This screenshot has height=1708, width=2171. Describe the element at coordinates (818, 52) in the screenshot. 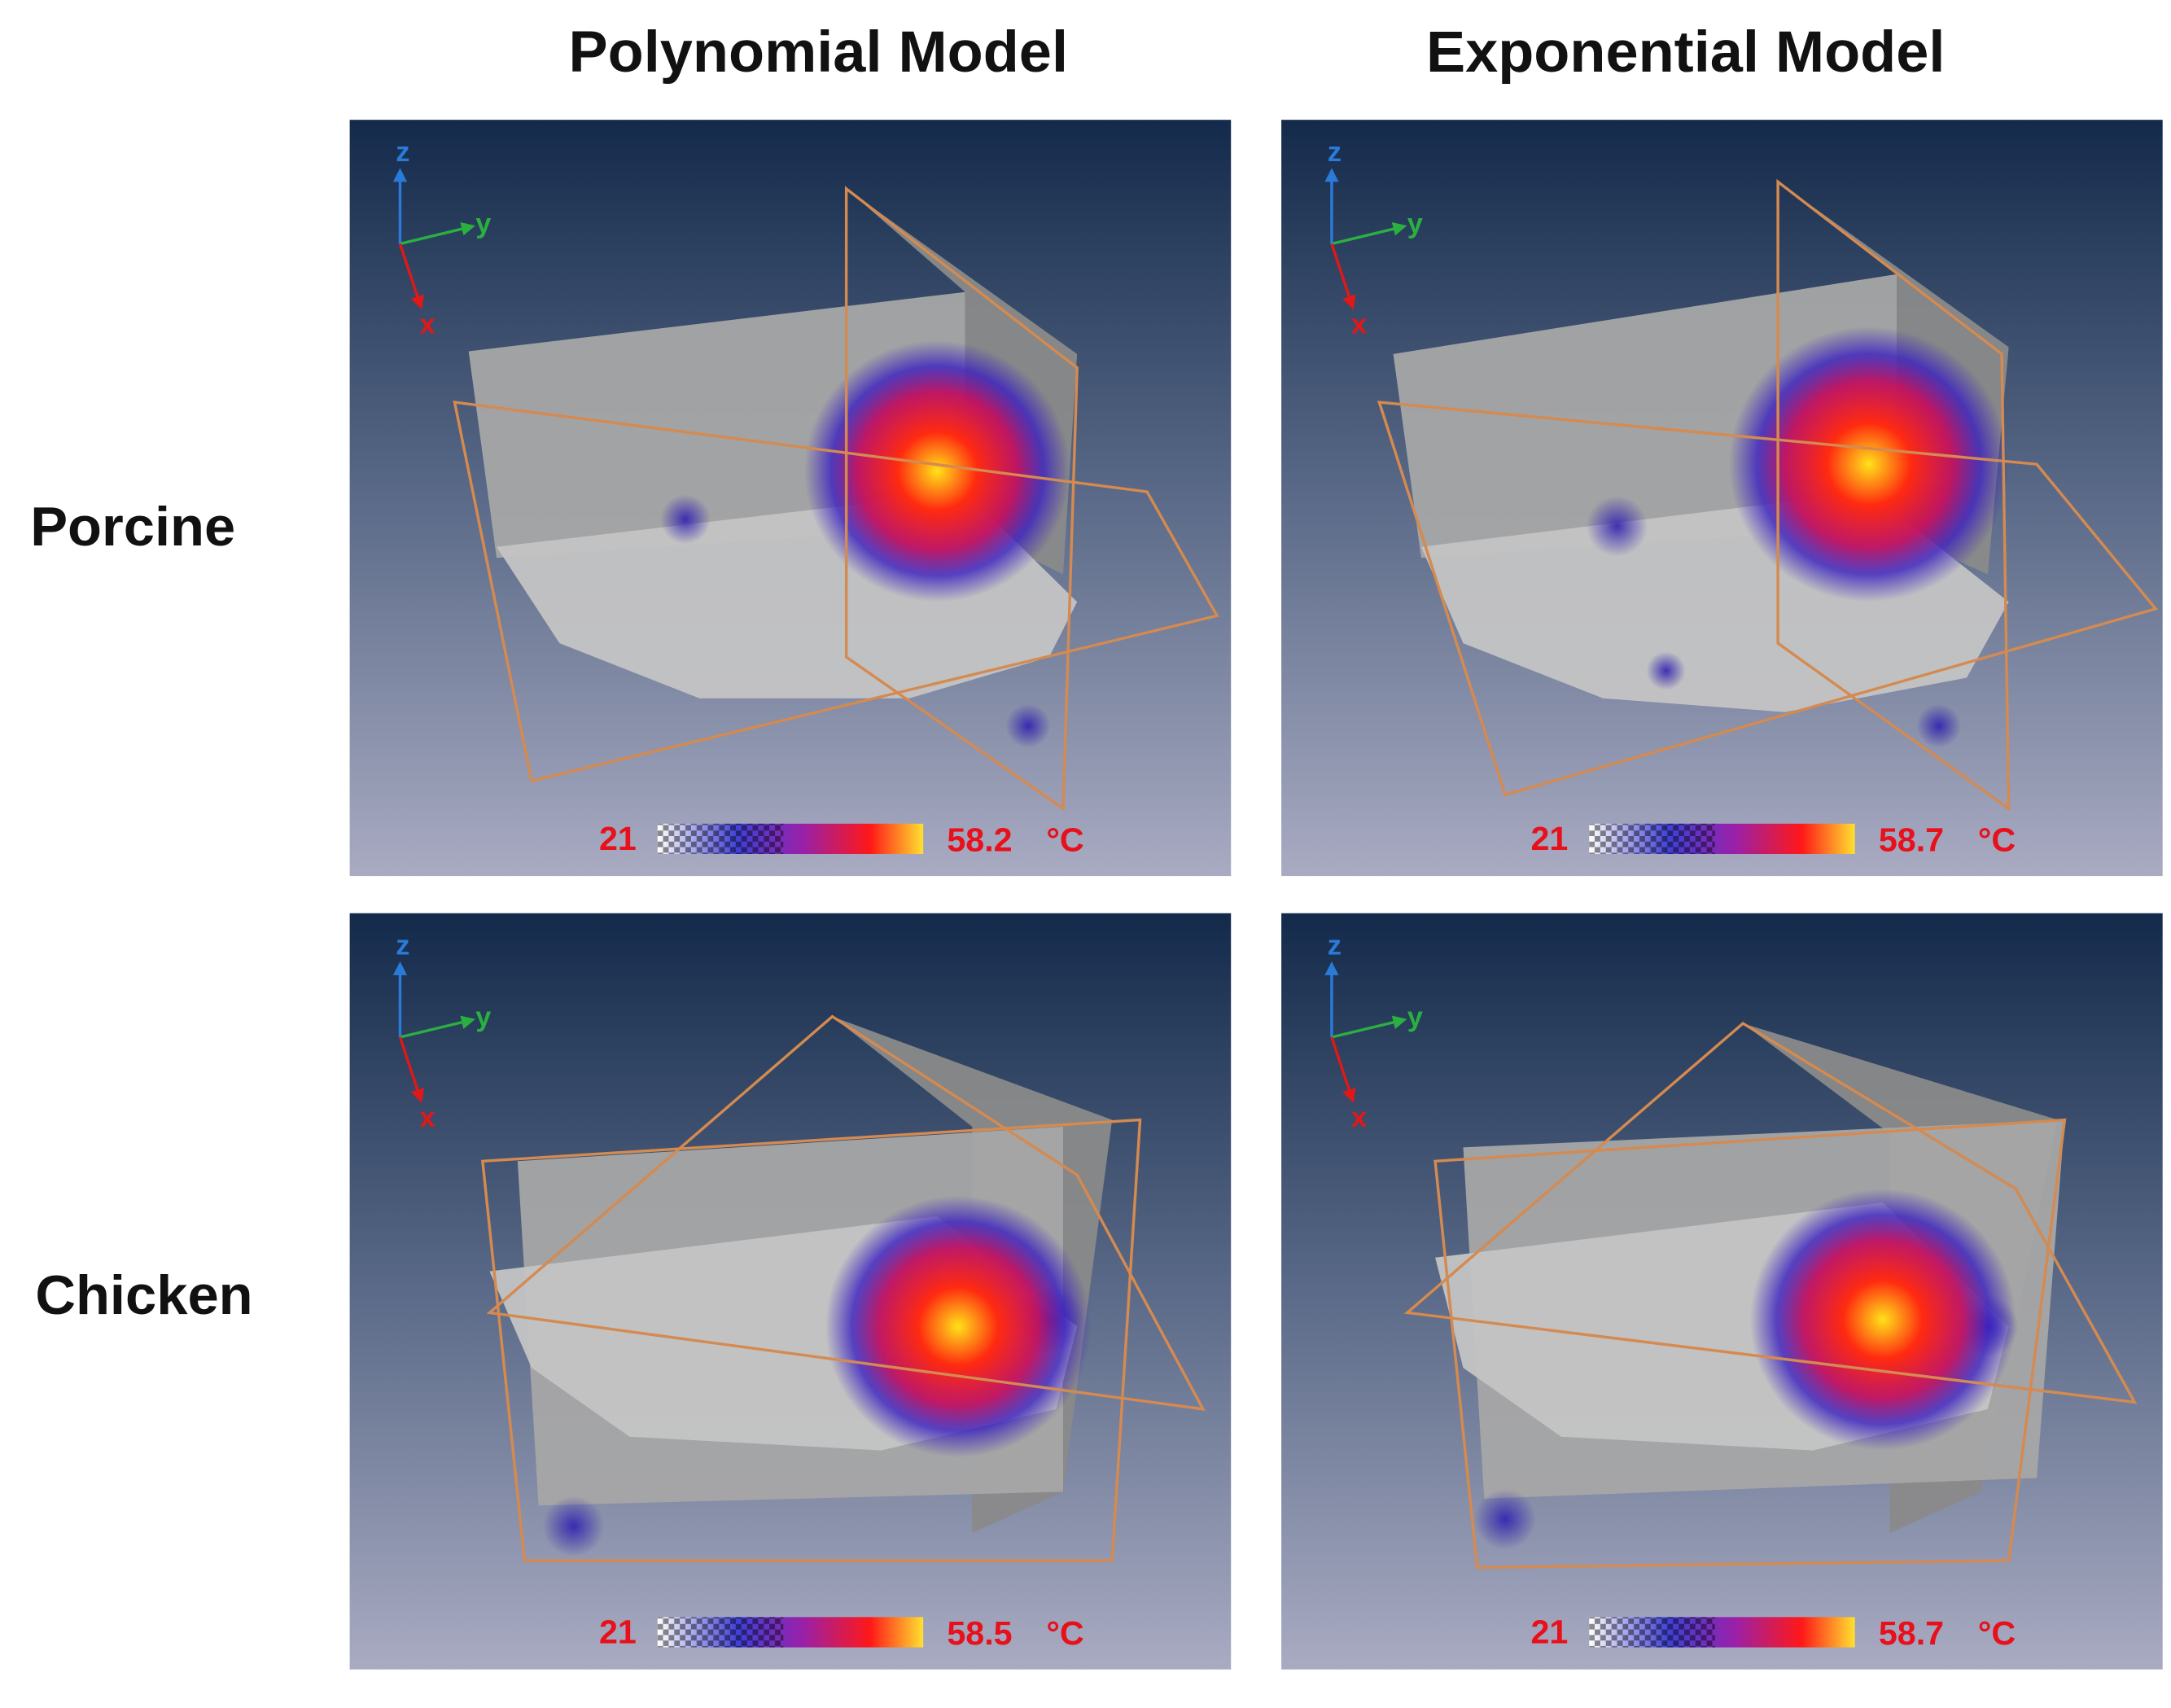

I see `column-header: Polynomial Model` at that location.